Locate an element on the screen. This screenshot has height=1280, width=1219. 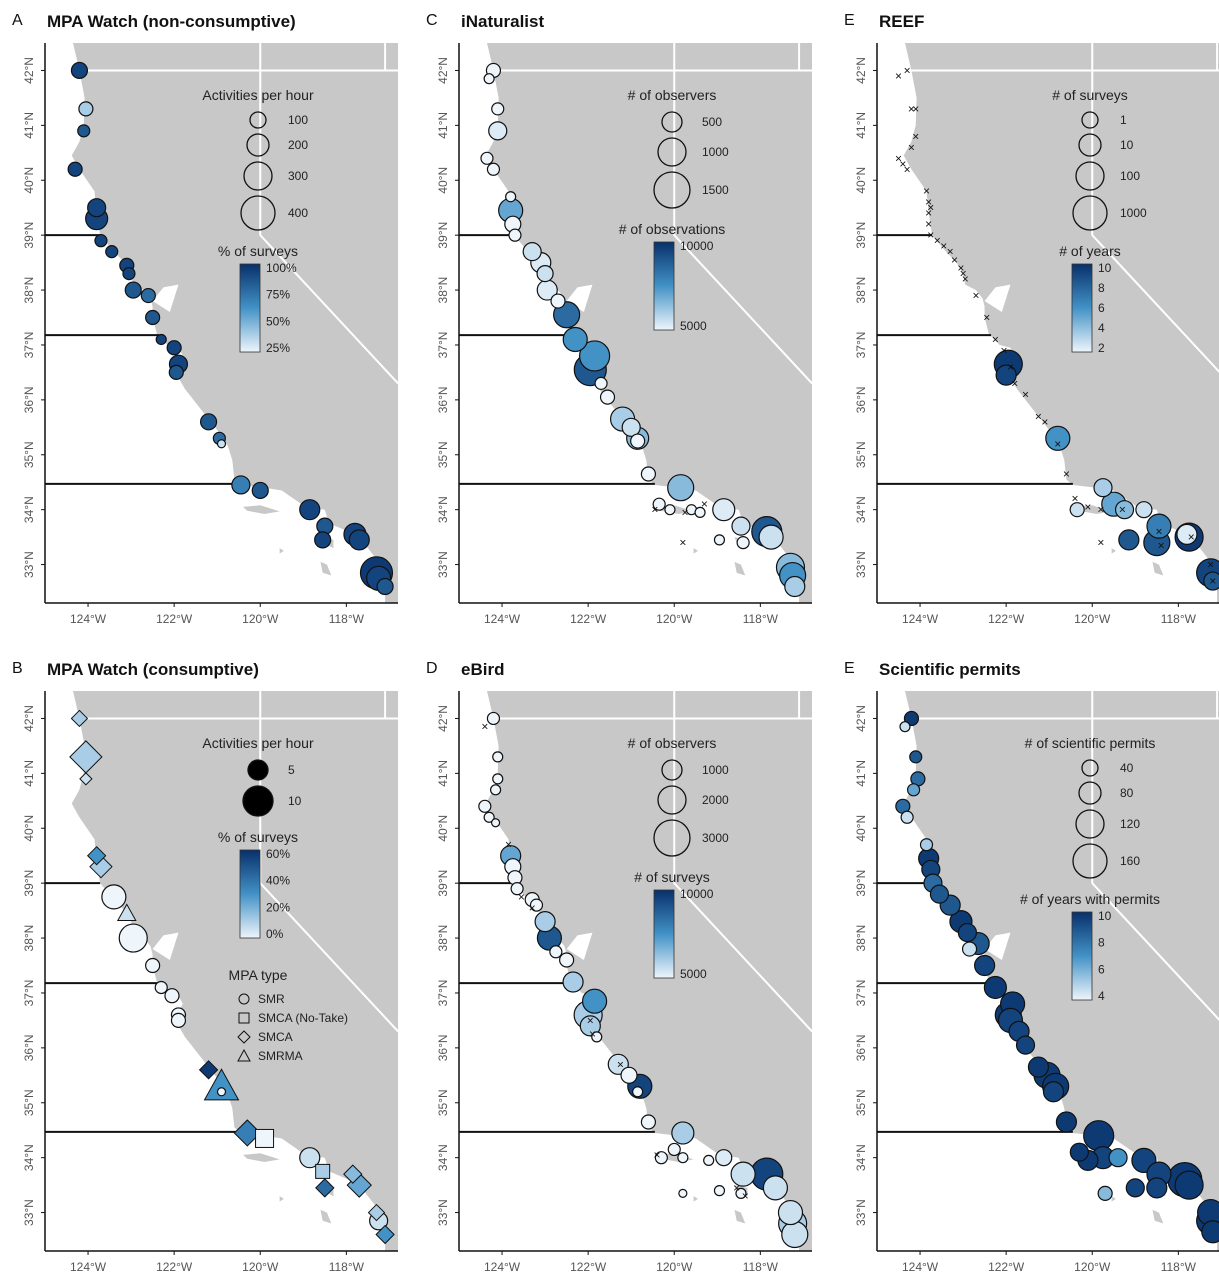
panel-title: MPA Watch (non-consumptive) is located at coordinates (171, 21).